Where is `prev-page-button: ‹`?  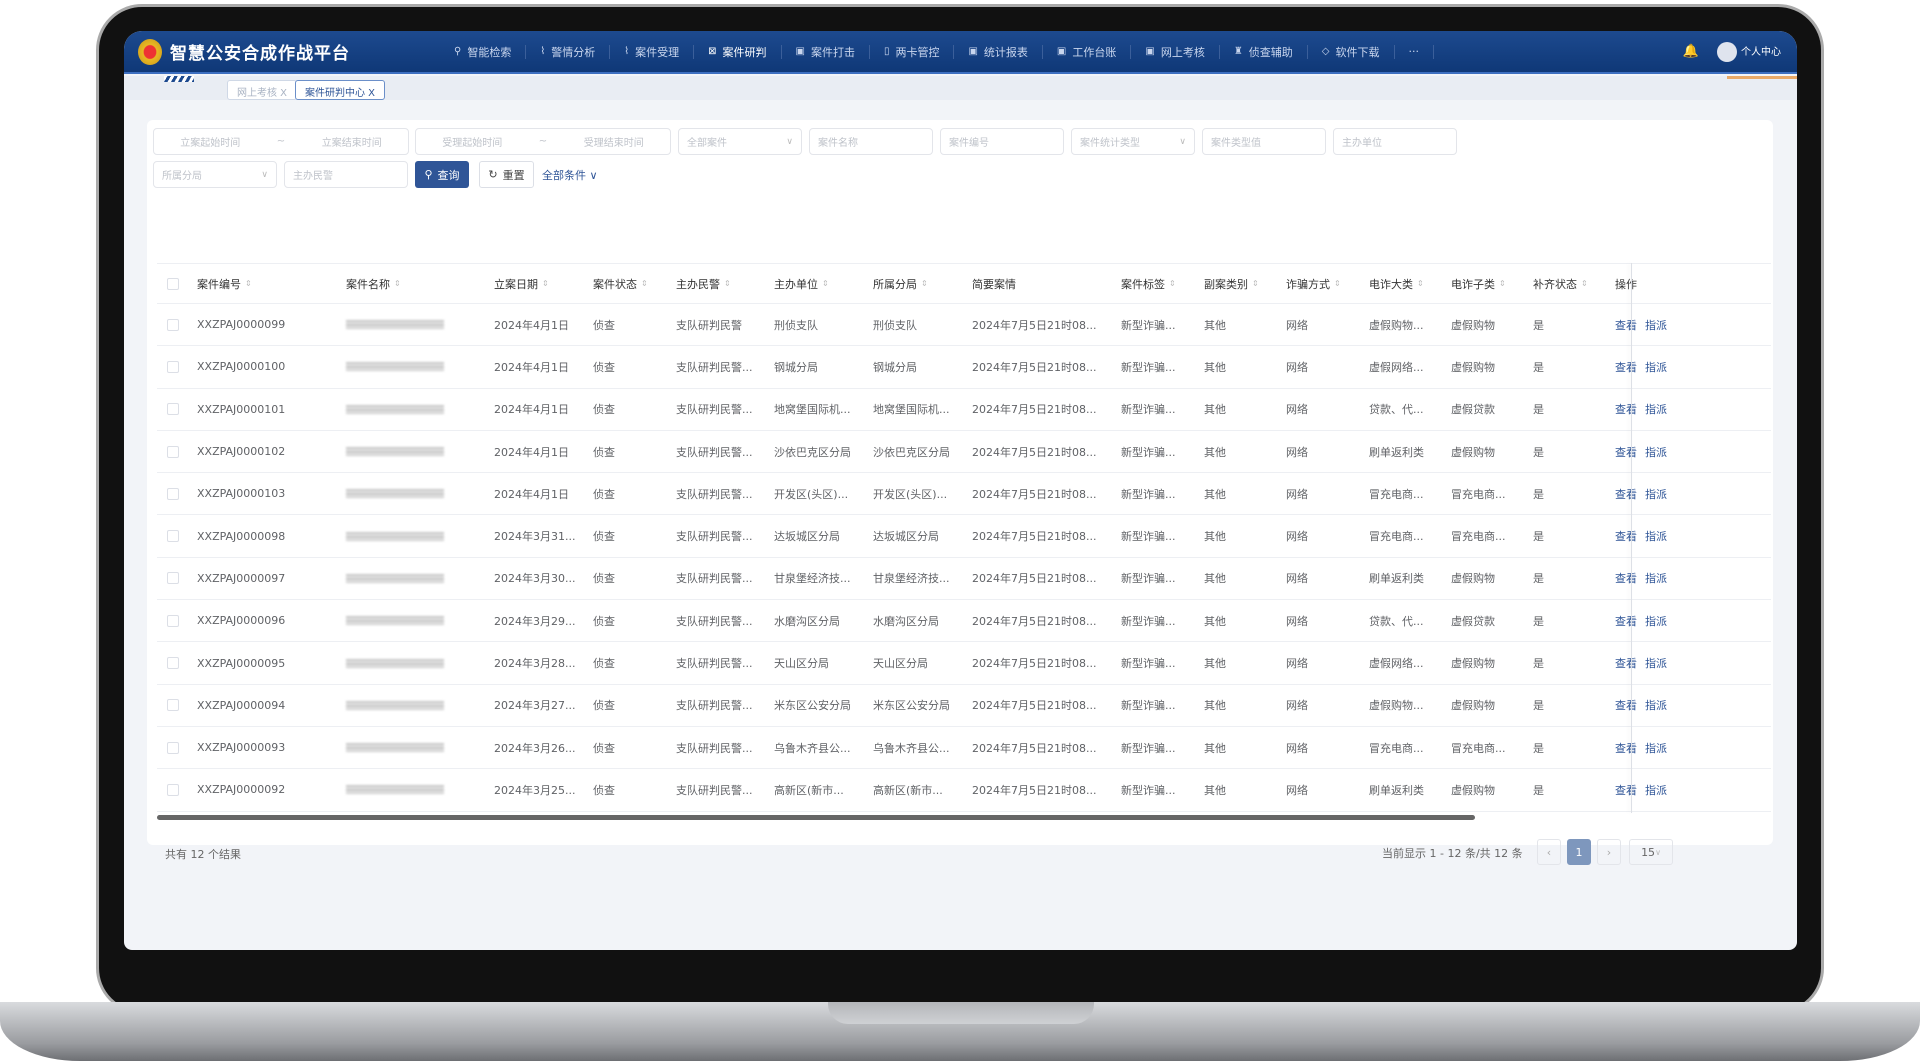 prev-page-button: ‹ is located at coordinates (1549, 852).